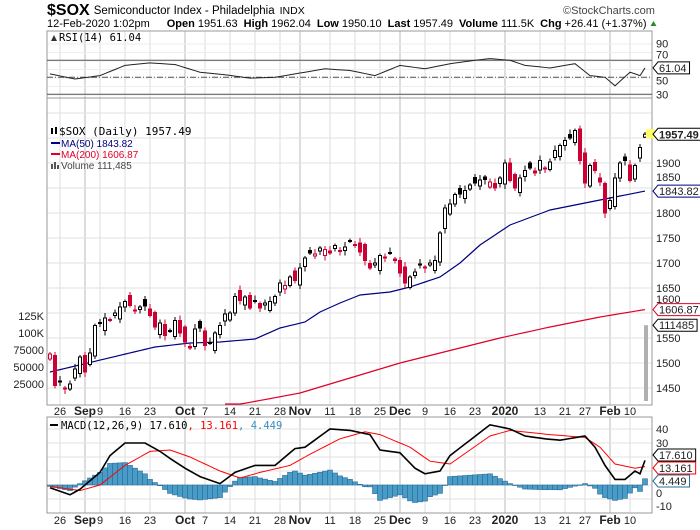 The width and height of the screenshot is (700, 530). Describe the element at coordinates (435, 356) in the screenshot. I see `ma200-line` at that location.